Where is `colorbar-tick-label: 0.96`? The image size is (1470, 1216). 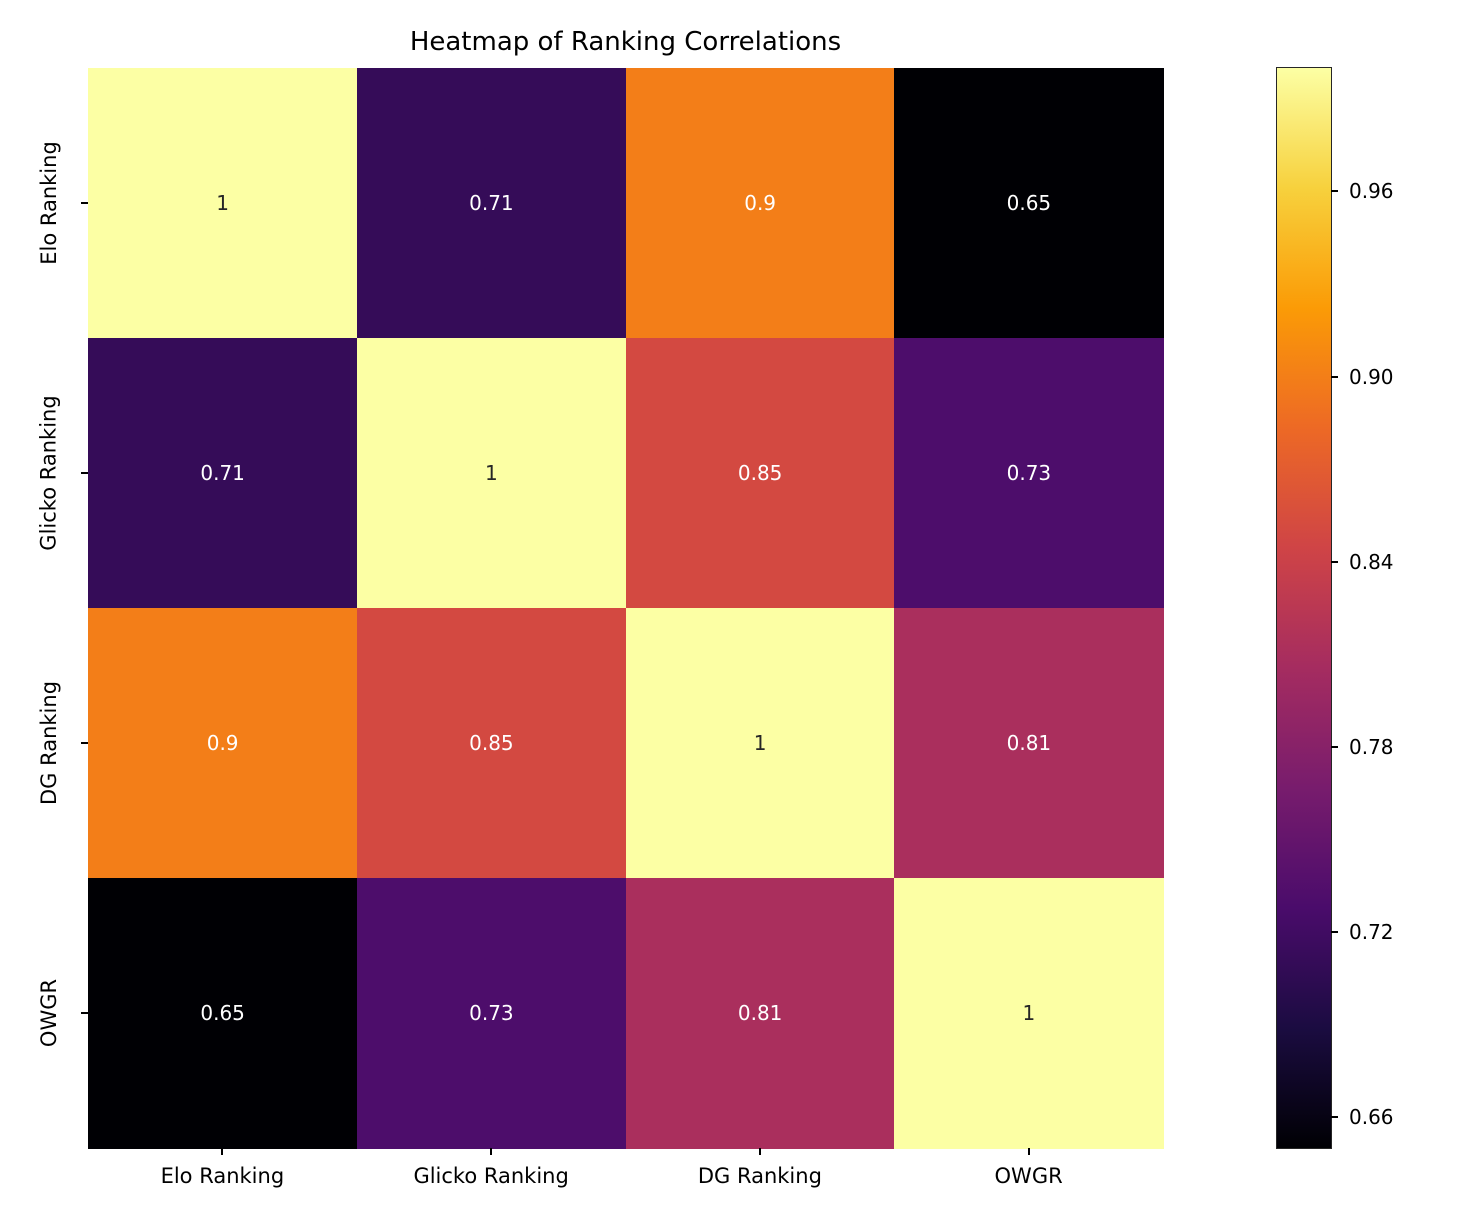
colorbar-tick-label: 0.96 is located at coordinates (1371, 191).